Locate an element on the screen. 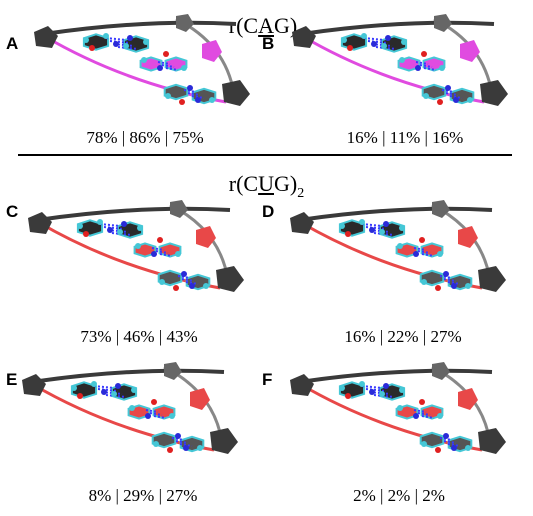  panel-label-f: F is located at coordinates (267, 379).